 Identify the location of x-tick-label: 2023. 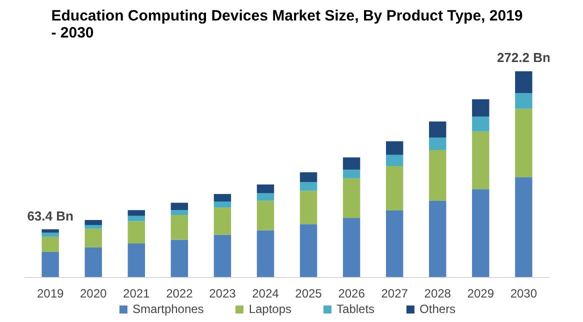
(222, 293).